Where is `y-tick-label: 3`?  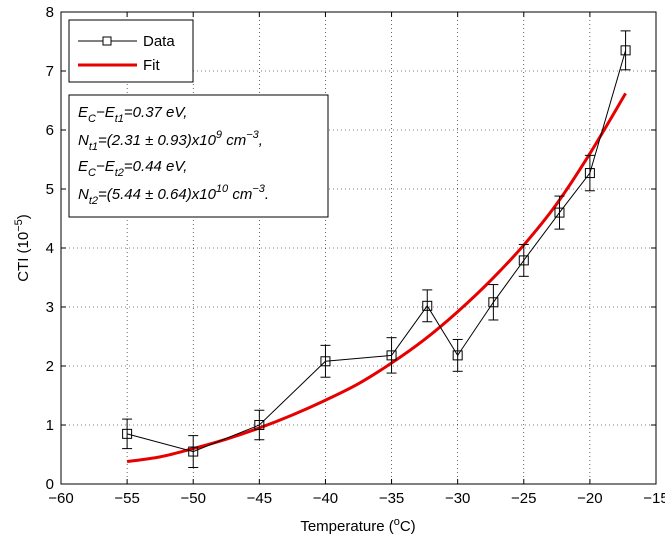 y-tick-label: 3 is located at coordinates (50, 307).